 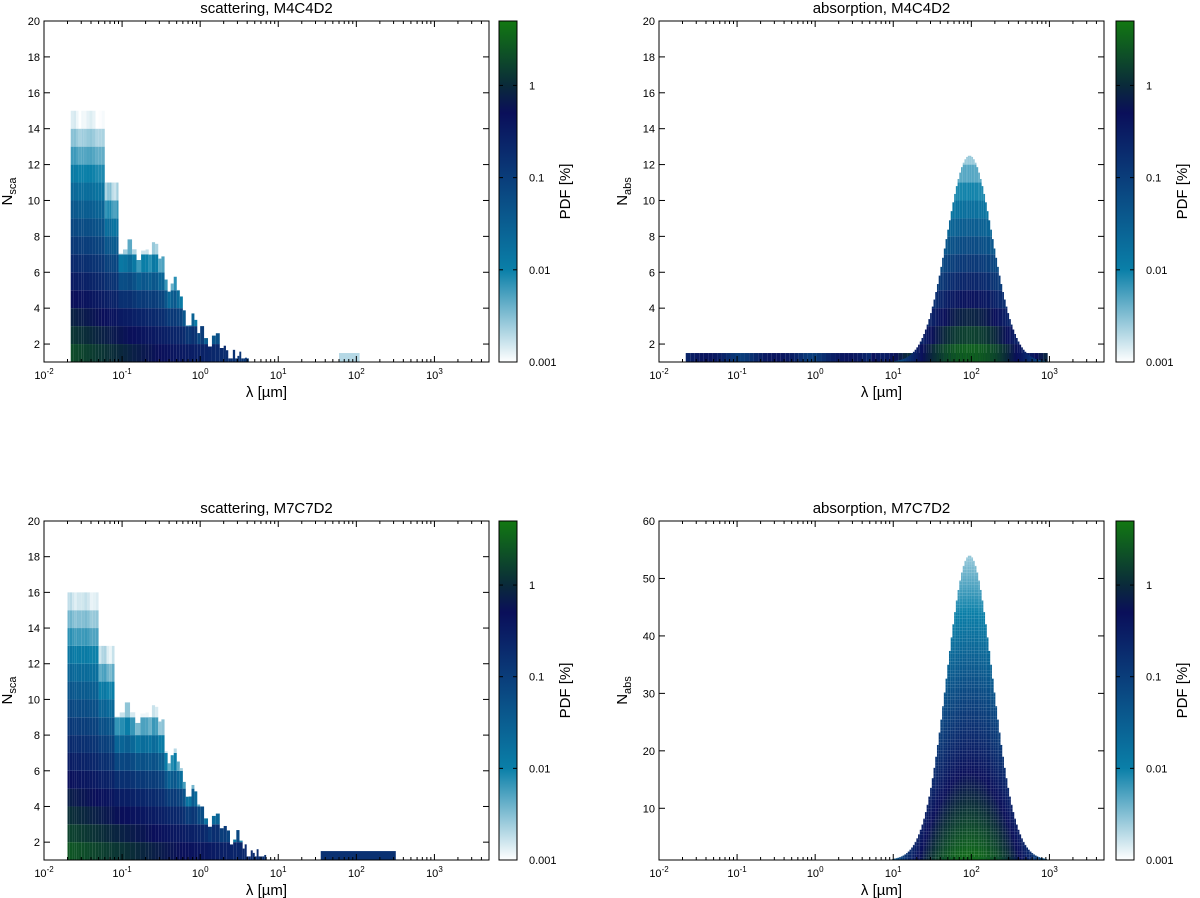 What do you see at coordinates (34, 166) in the screenshot?
I see `y-tick-label: 12` at bounding box center [34, 166].